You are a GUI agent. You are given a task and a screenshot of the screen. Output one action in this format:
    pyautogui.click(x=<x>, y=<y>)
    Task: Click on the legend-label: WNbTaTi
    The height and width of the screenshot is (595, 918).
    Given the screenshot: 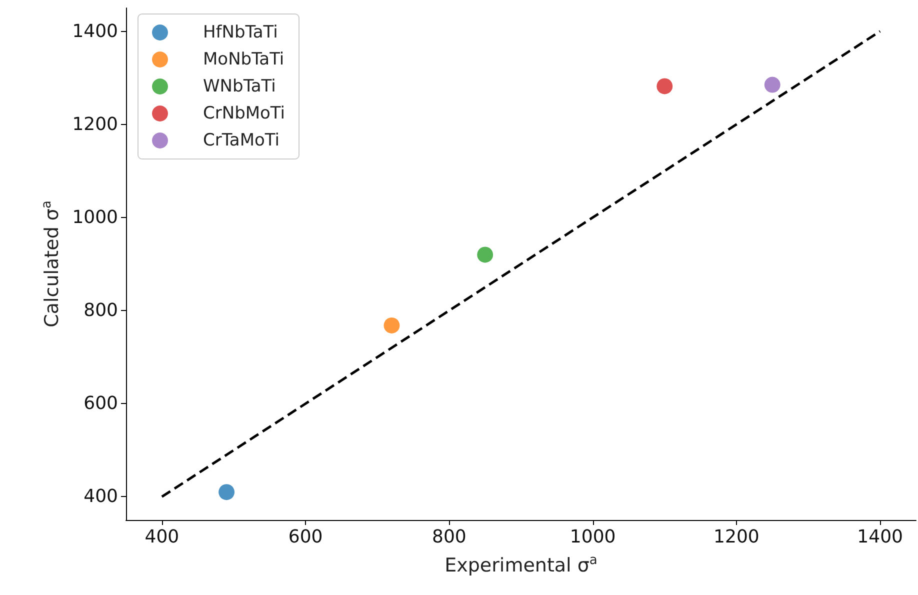 What is the action you would take?
    pyautogui.click(x=239, y=86)
    